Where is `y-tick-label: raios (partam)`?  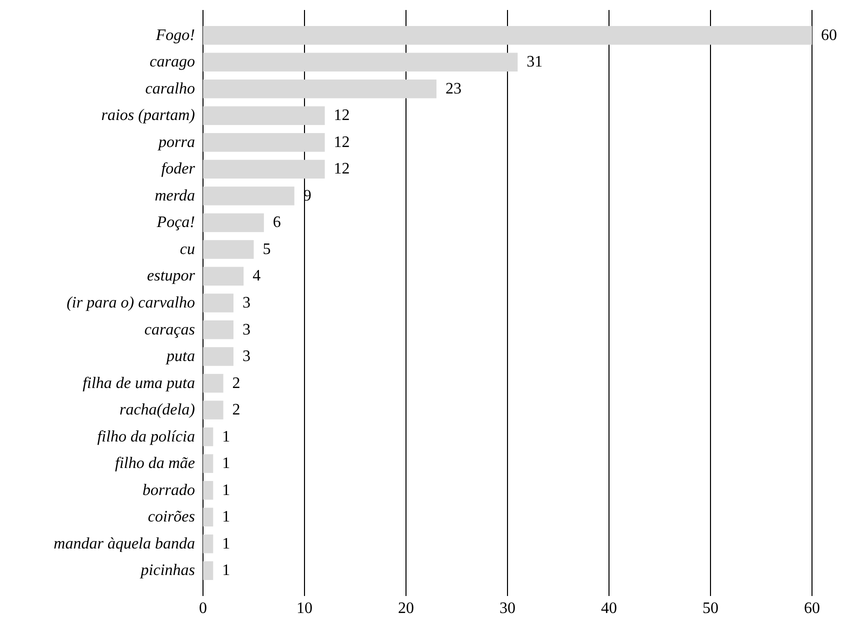 y-tick-label: raios (partam) is located at coordinates (148, 115).